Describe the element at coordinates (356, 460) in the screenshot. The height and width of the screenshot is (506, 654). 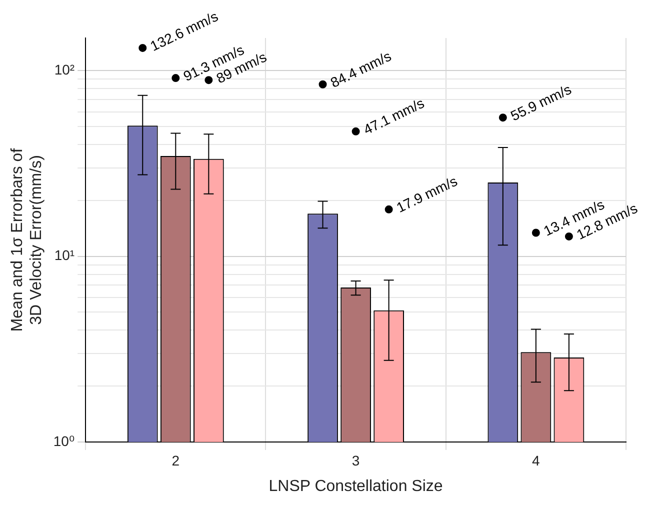
I see `x-tick-label: 3` at that location.